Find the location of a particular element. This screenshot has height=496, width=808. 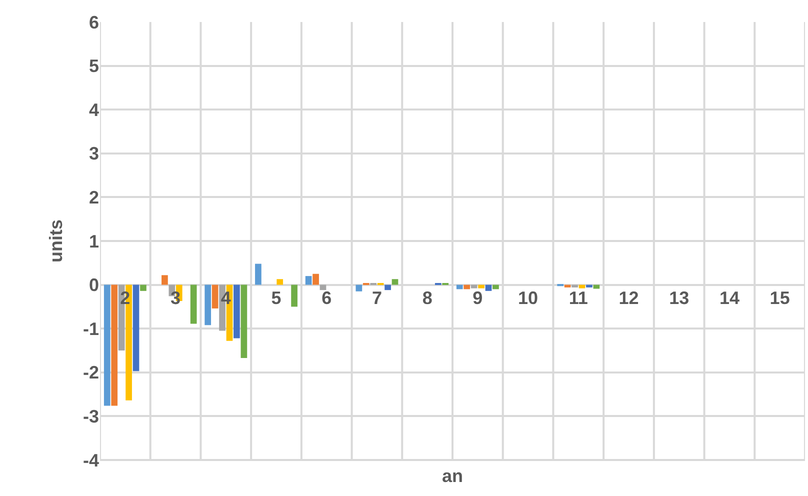

x-tick-label: 13 is located at coordinates (679, 298).